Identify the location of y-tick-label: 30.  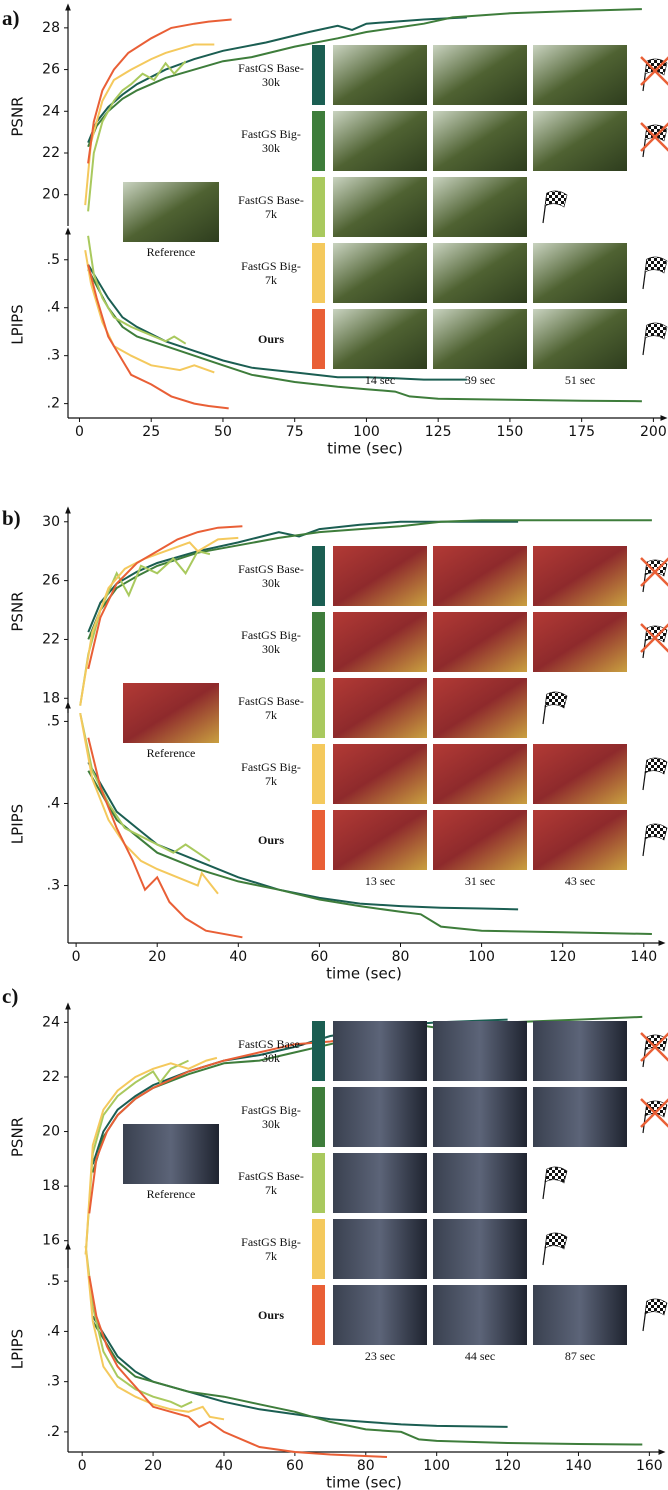
(51, 522).